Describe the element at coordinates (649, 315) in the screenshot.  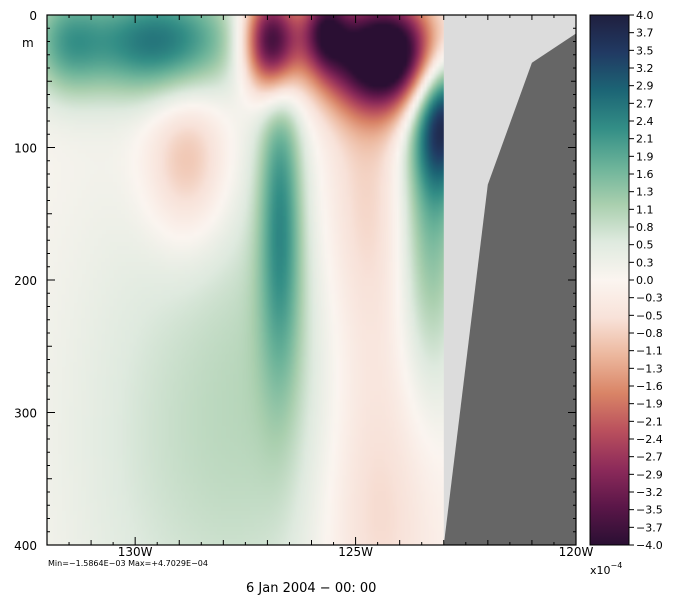
I see `colorbar-tick-label: −0.5` at that location.